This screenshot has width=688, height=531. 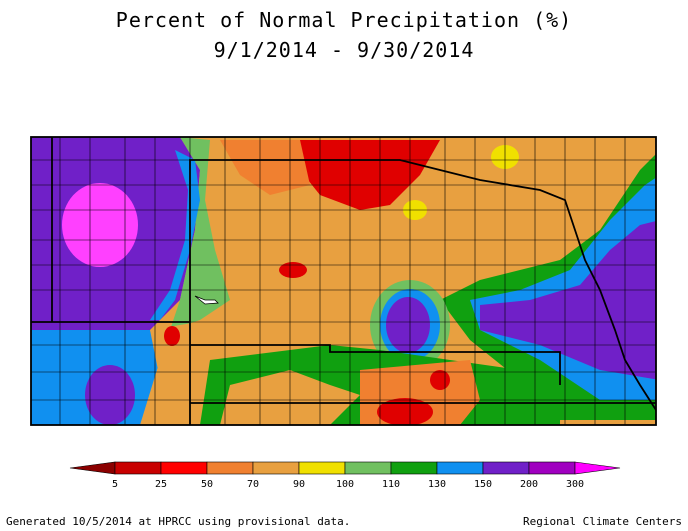 What do you see at coordinates (200, 233) in the screenshot?
I see `green-west-band` at bounding box center [200, 233].